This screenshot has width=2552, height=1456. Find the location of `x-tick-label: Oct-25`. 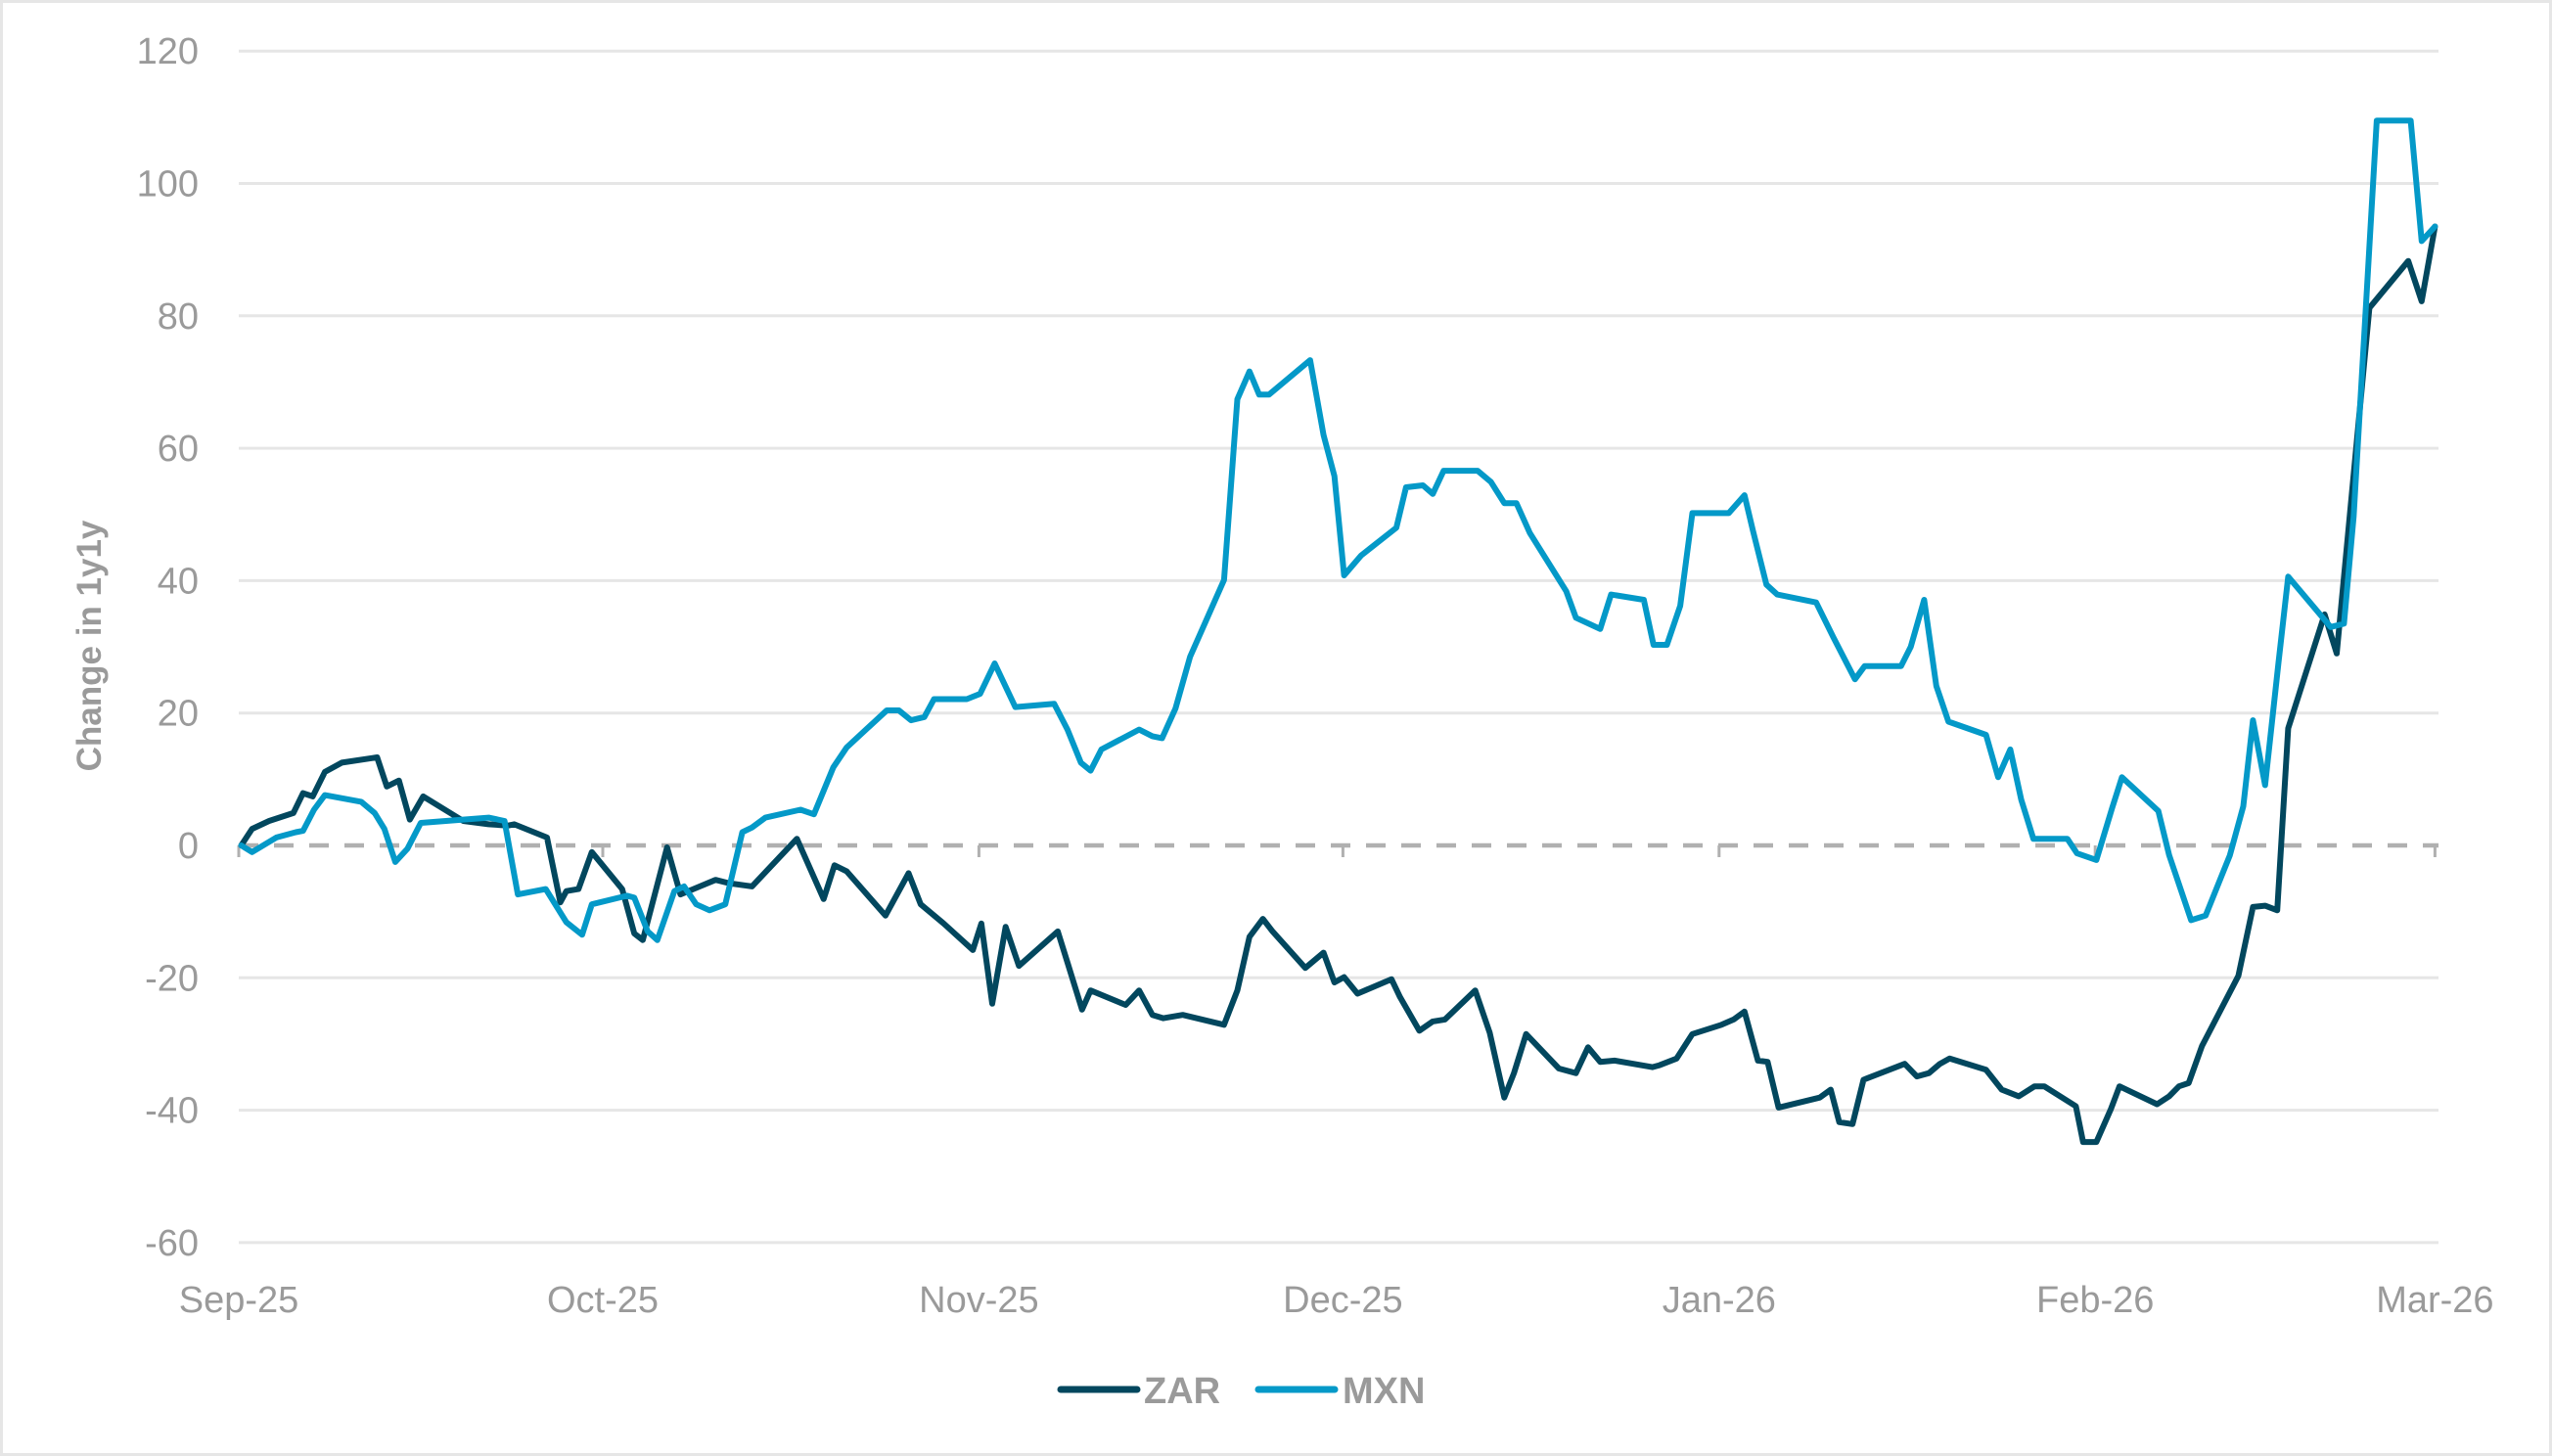

x-tick-label: Oct-25 is located at coordinates (603, 1300).